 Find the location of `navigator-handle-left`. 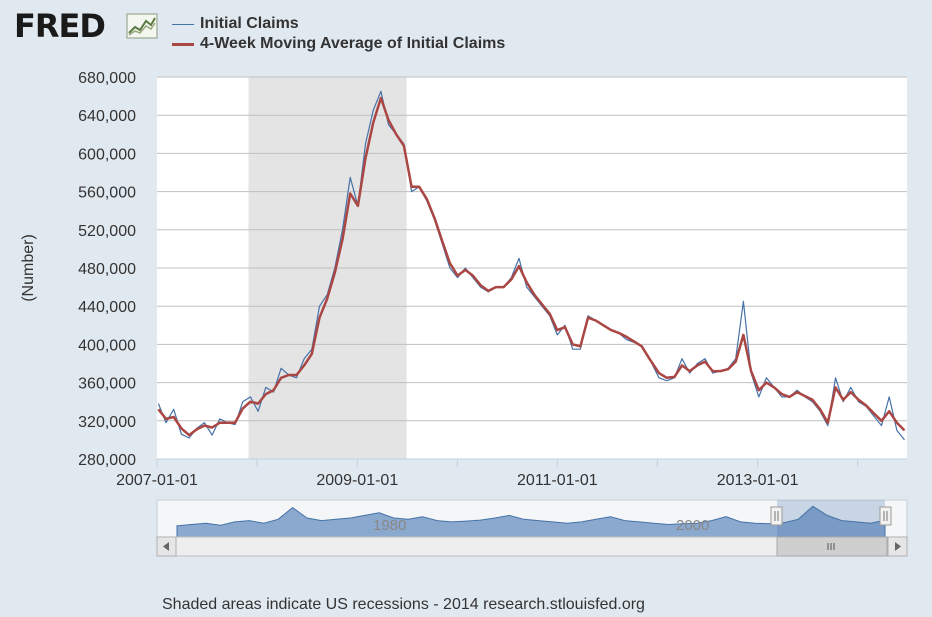

navigator-handle-left is located at coordinates (776, 516).